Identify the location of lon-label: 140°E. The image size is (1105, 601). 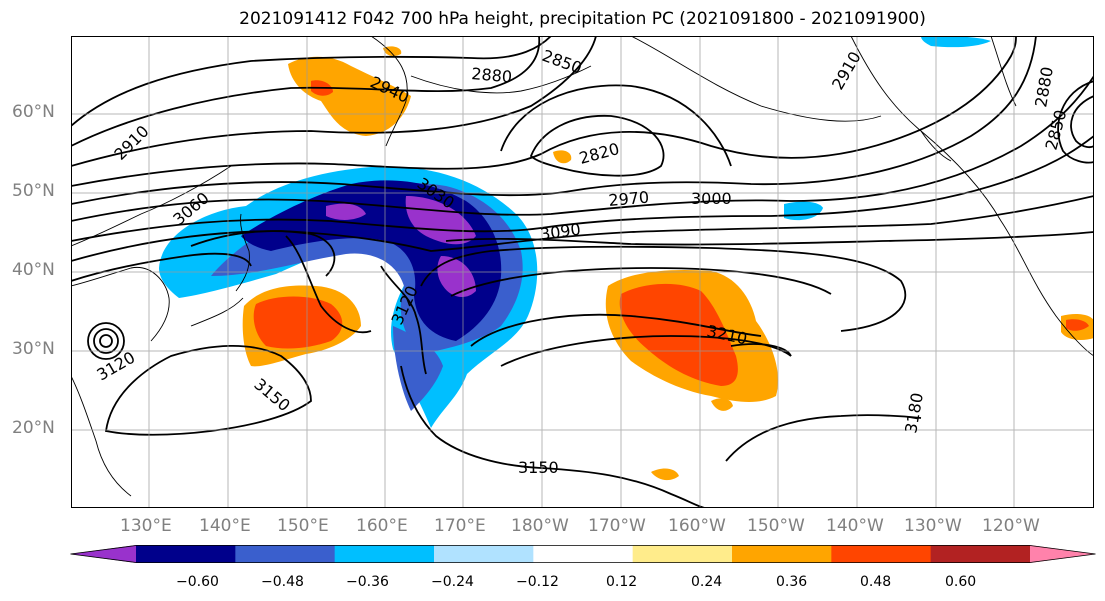
(225, 526).